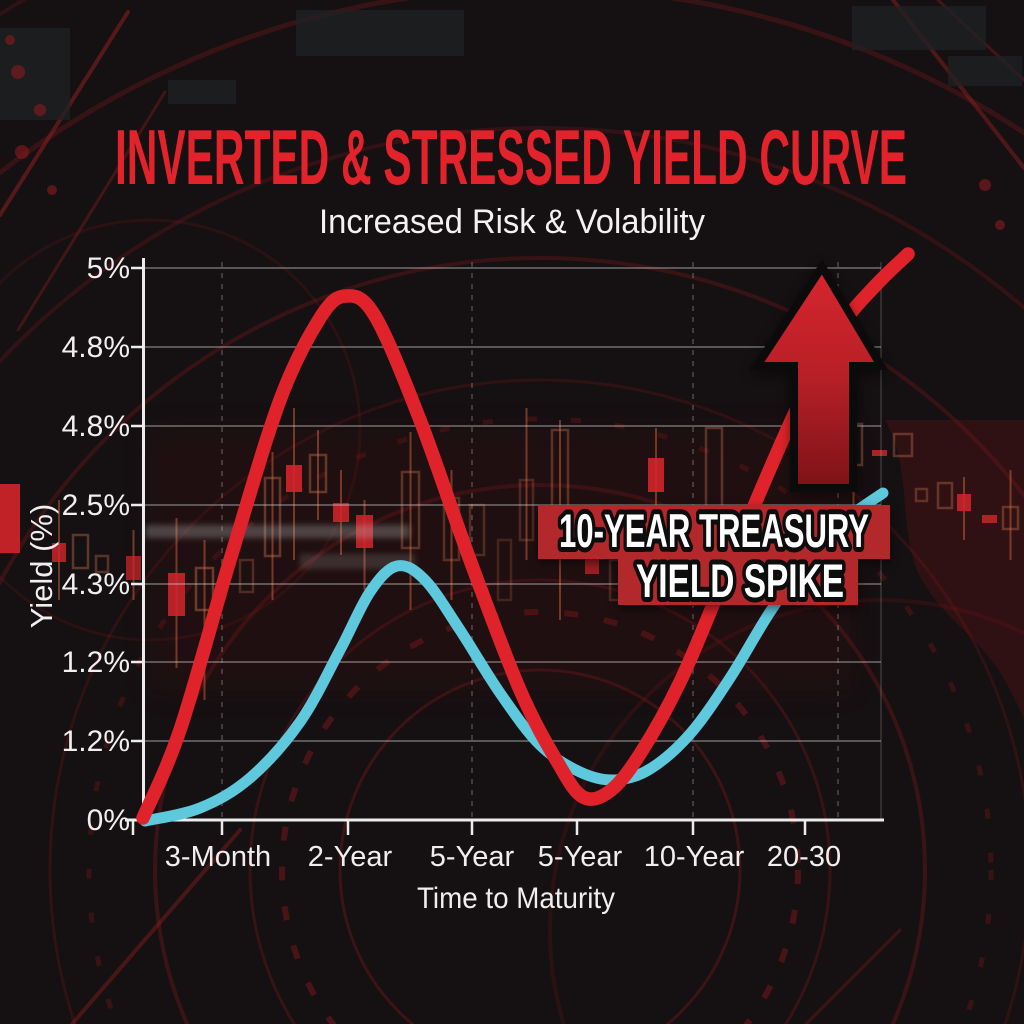 The image size is (1024, 1024). Describe the element at coordinates (218, 857) in the screenshot. I see `x-axis-tick-label: 3-Month` at that location.